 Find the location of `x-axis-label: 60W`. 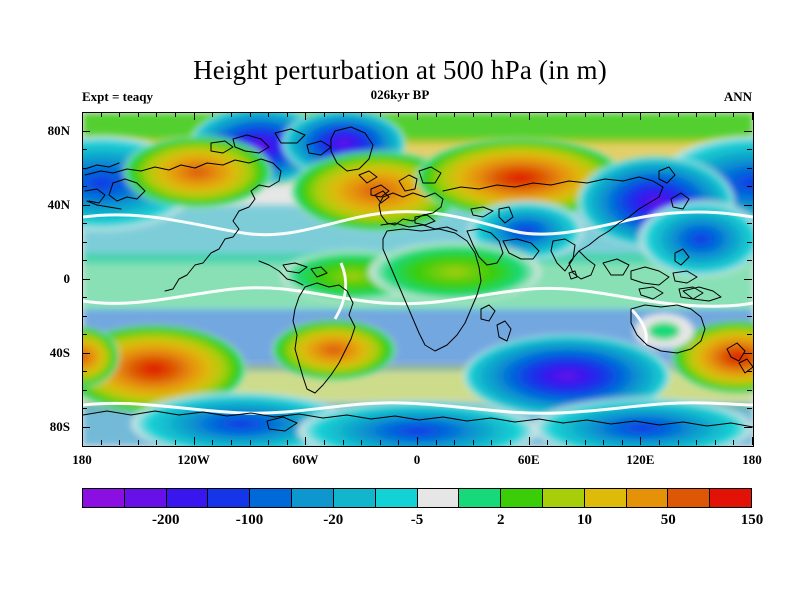

x-axis-label: 60W is located at coordinates (305, 459).